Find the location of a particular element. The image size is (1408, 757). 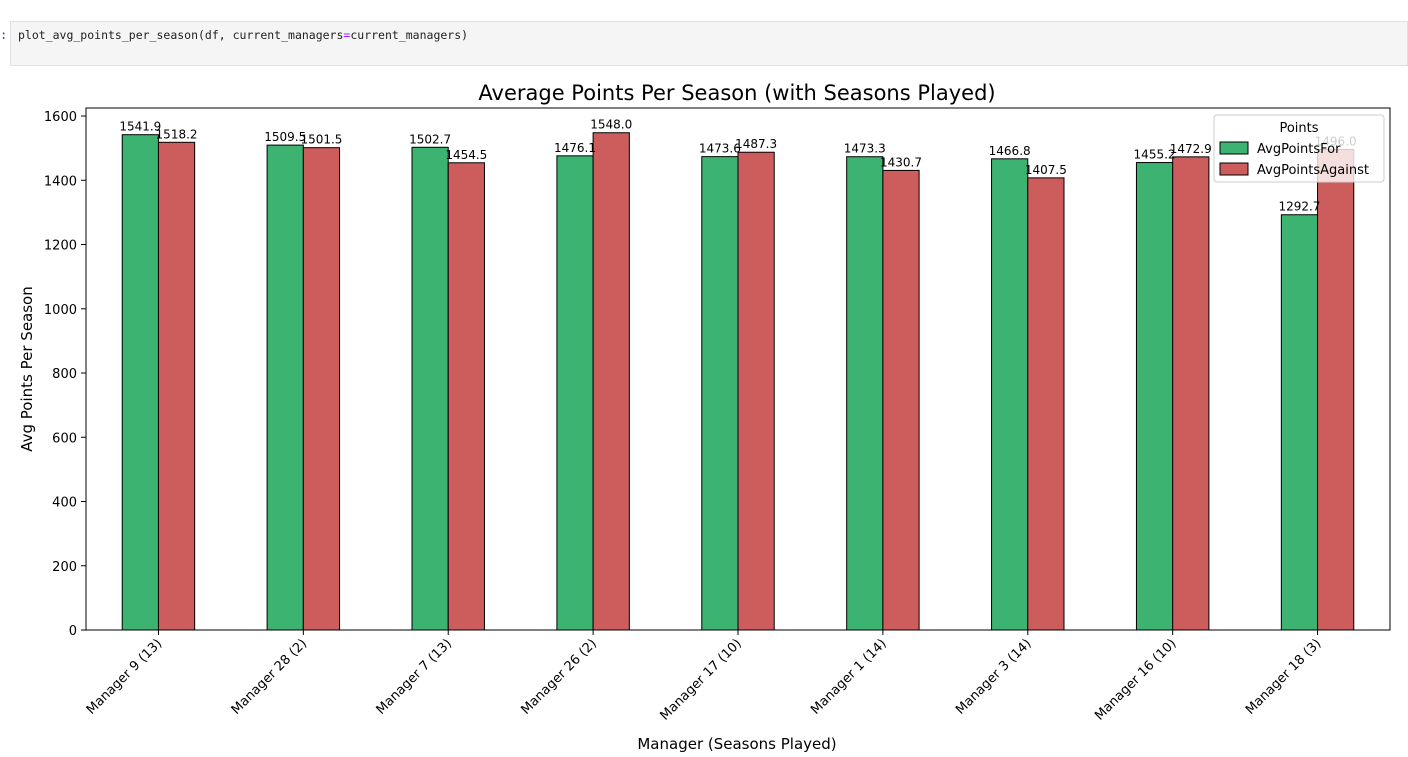

y-tick-label: 0 is located at coordinates (73, 631).